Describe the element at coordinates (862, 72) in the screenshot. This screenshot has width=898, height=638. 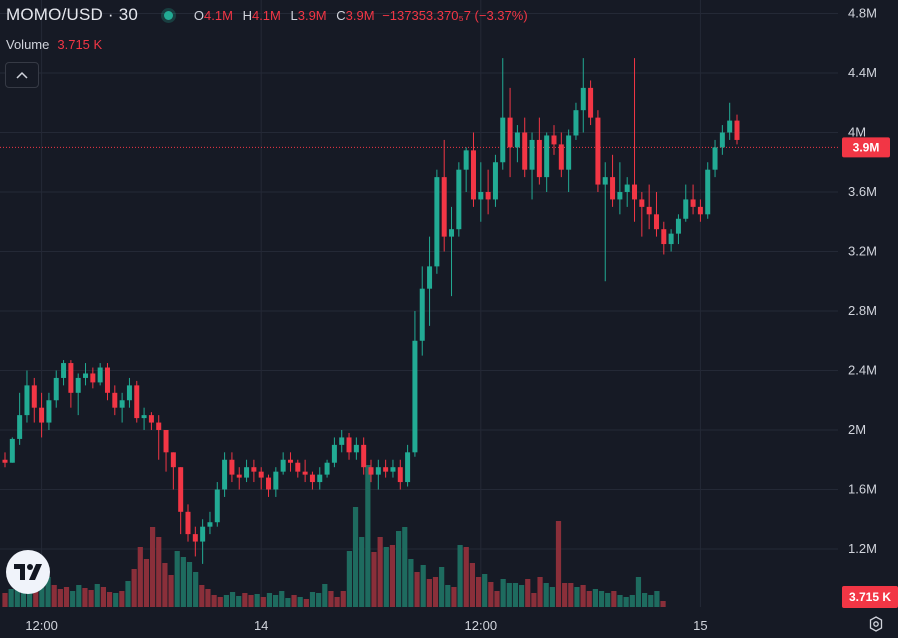
I see `y-tick-label: 4.4M` at that location.